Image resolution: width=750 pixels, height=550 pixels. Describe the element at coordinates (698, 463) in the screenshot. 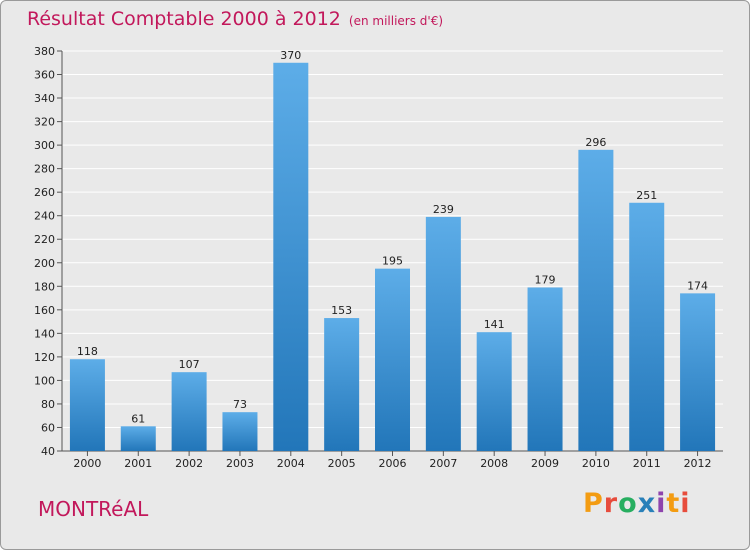

I see `x-tick-label: 2012` at that location.